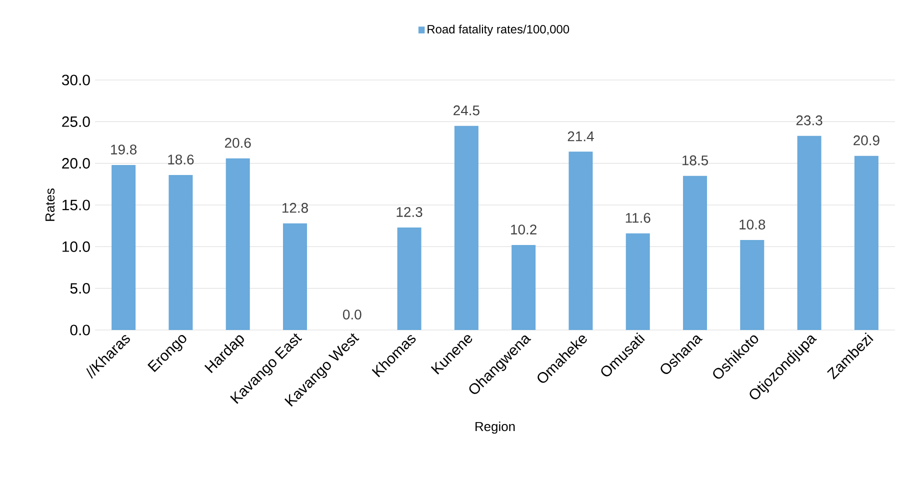 This screenshot has height=499, width=901. Describe the element at coordinates (409, 212) in the screenshot. I see `data-label: 12.3` at that location.